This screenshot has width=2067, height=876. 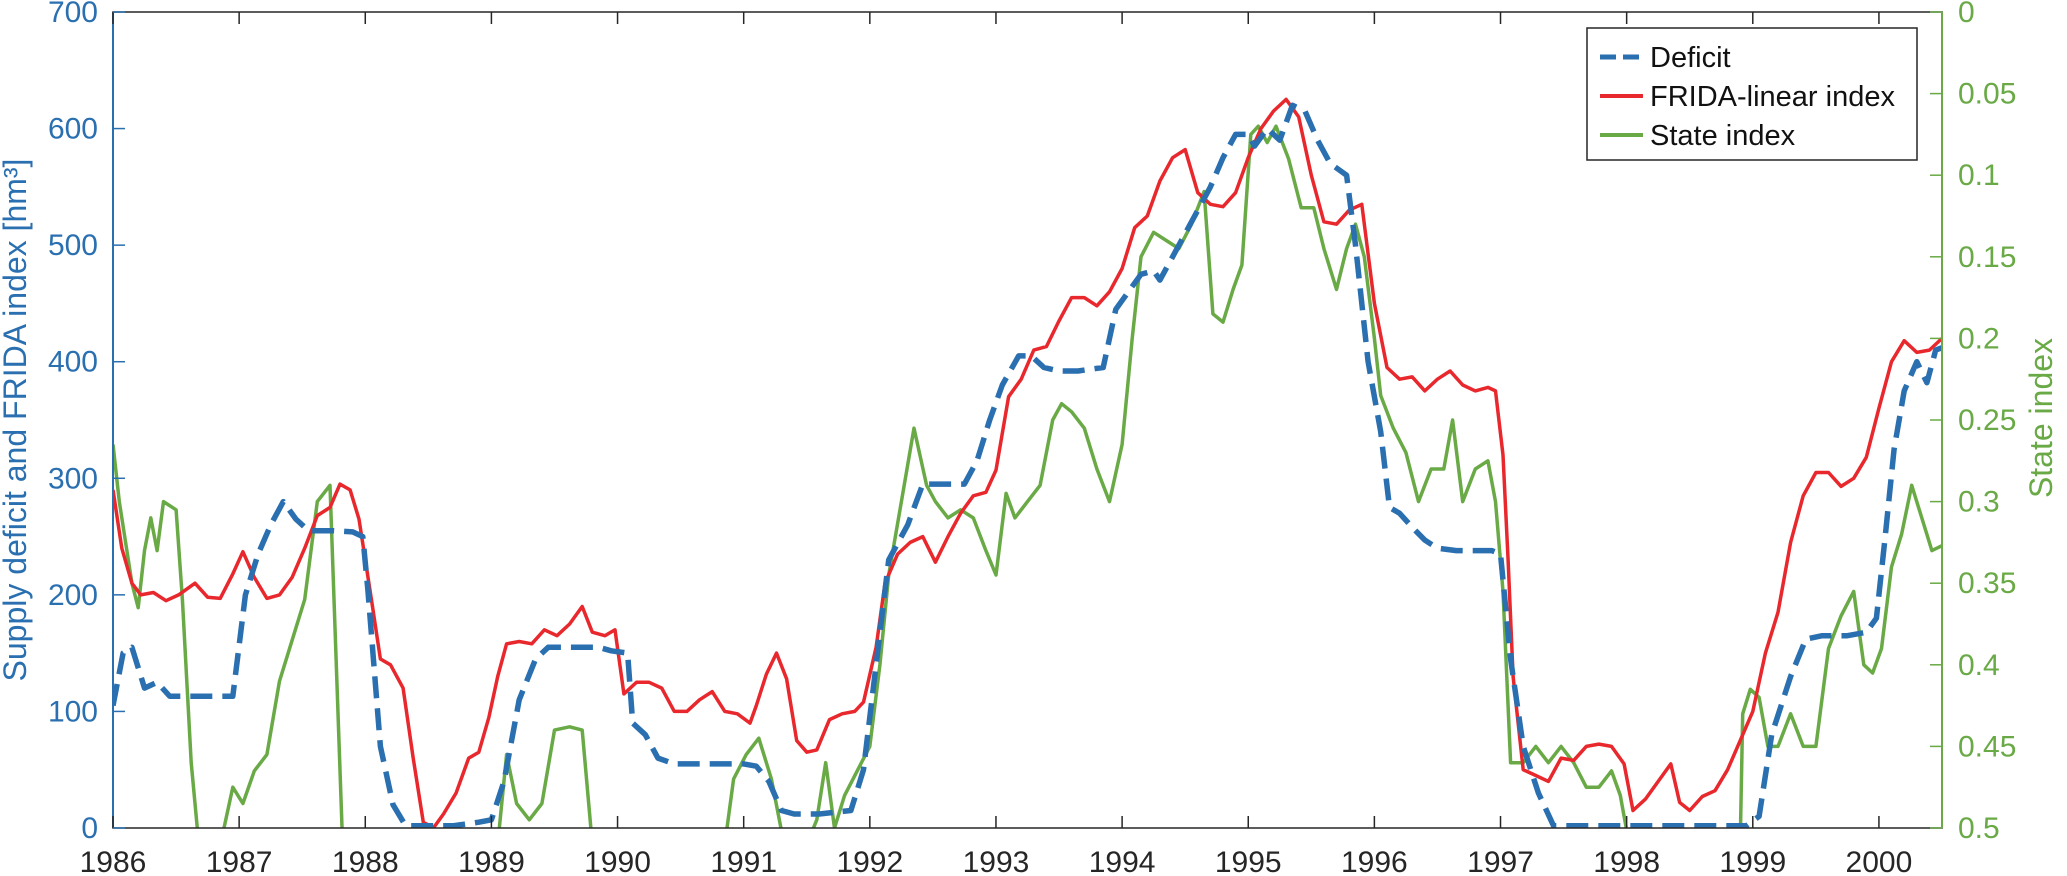 I want to click on right-tick-label: 0.3, so click(x=1979, y=502).